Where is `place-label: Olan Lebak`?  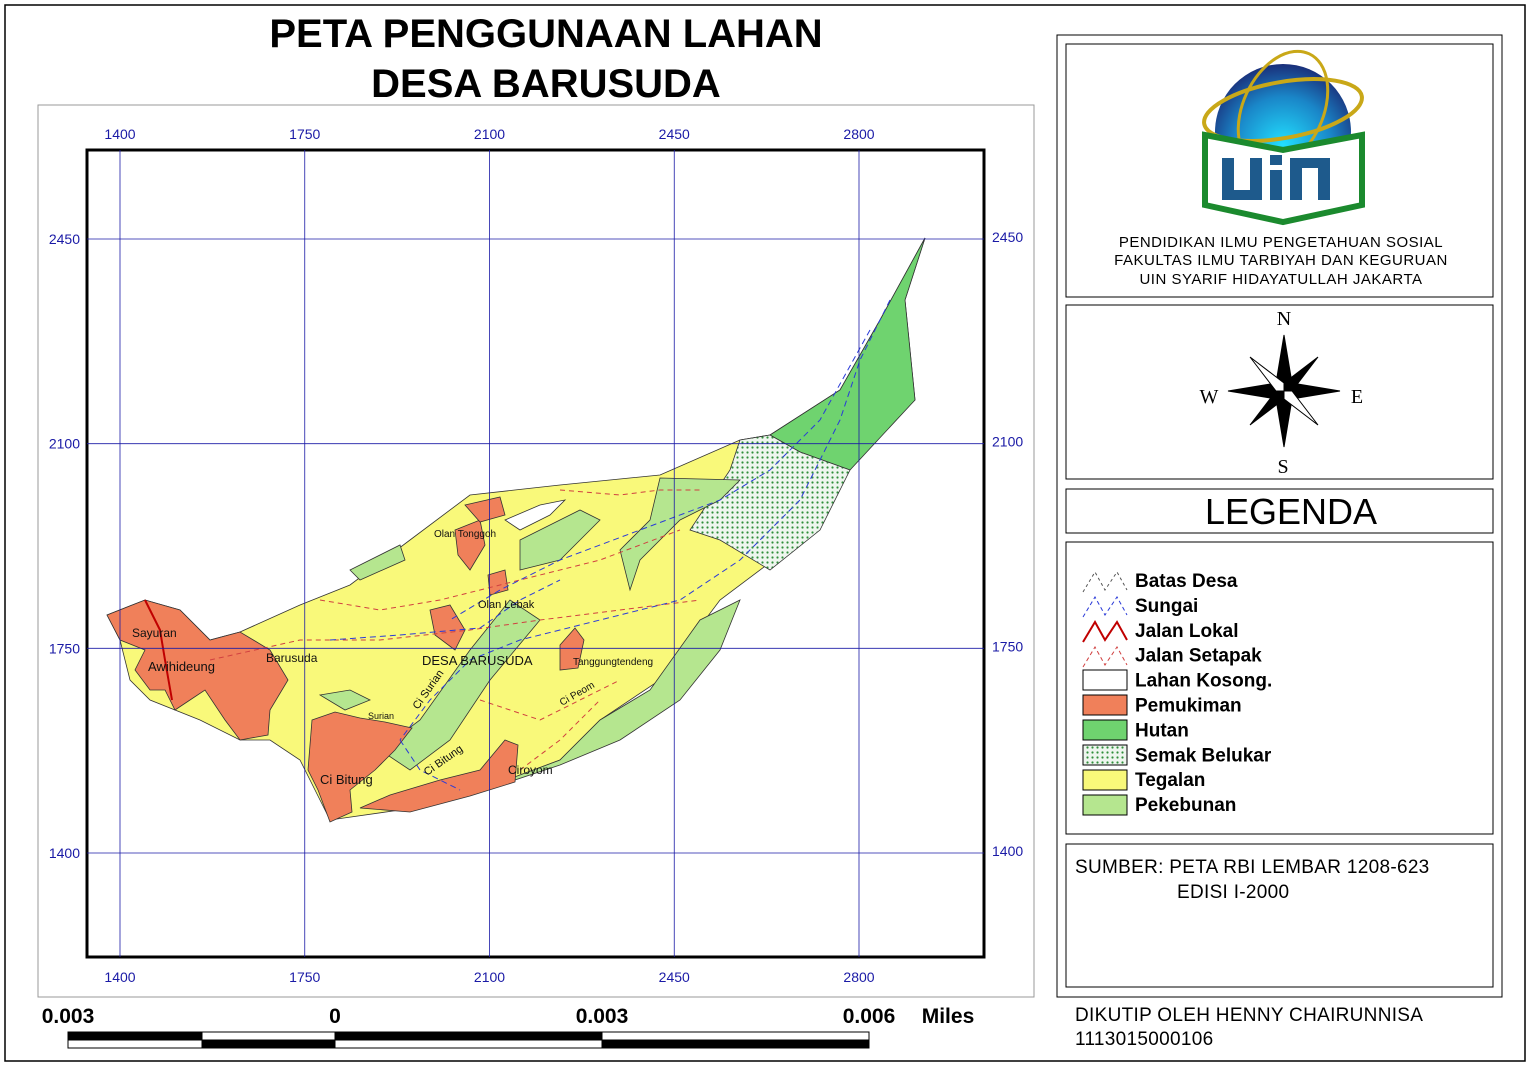 place-label: Olan Lebak is located at coordinates (506, 605).